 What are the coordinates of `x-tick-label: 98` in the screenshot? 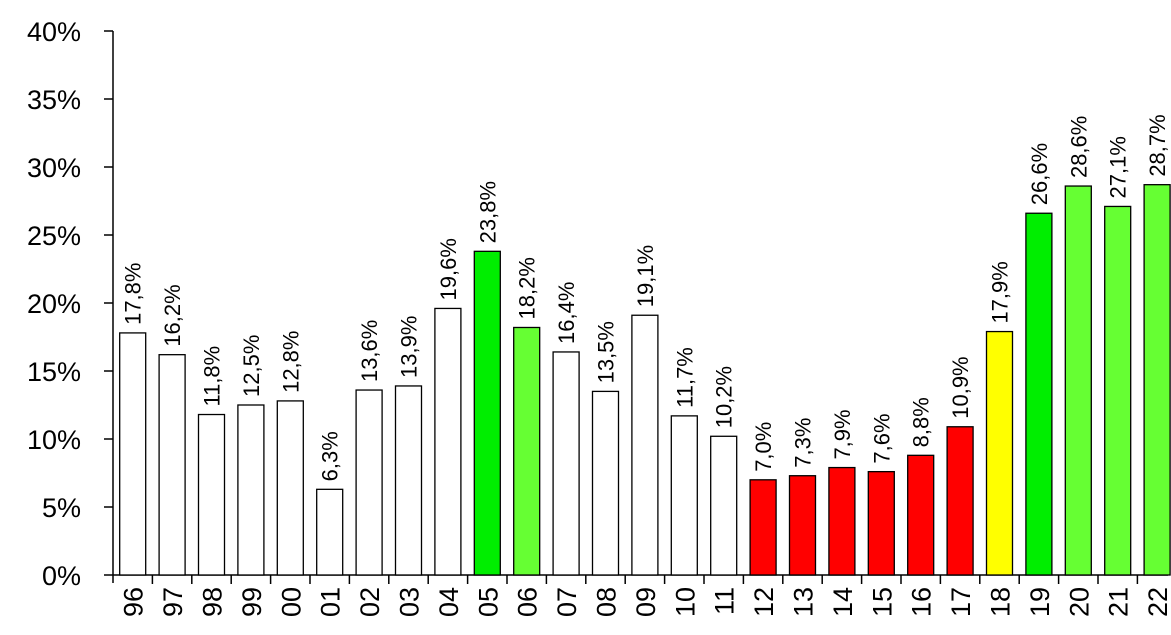 It's located at (213, 602).